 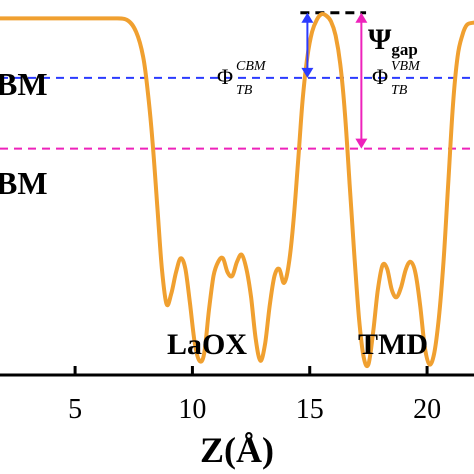 What do you see at coordinates (192, 409) in the screenshot?
I see `x-tick-label-10: 10` at bounding box center [192, 409].